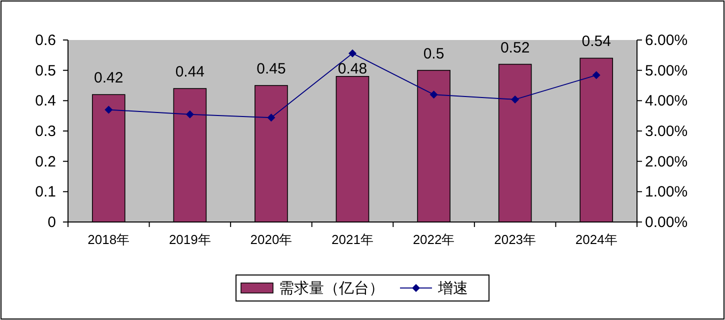 This screenshot has width=725, height=320. Describe the element at coordinates (45, 71) in the screenshot. I see `y-tick-label: 0.5` at that location.